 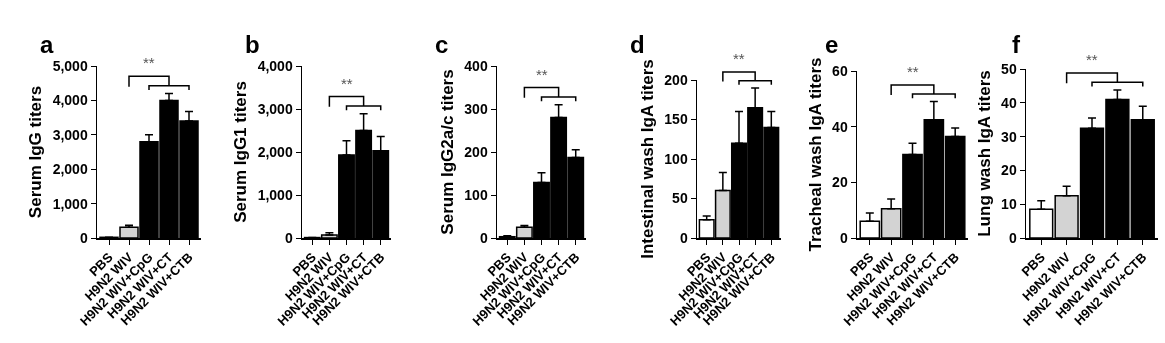 What do you see at coordinates (476, 108) in the screenshot?
I see `y-tick-label: 300` at bounding box center [476, 108].